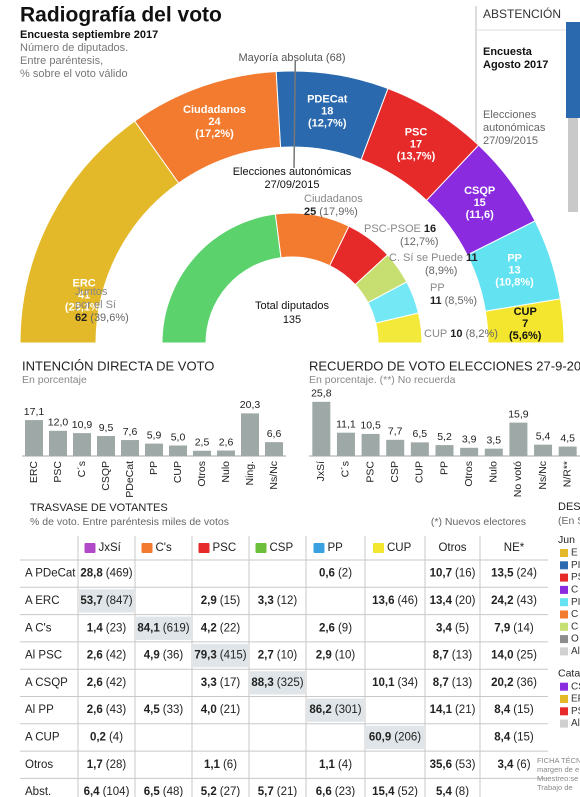 This screenshot has height=797, width=580. Describe the element at coordinates (107, 710) in the screenshot. I see `cell: 2,6 (43)` at that location.